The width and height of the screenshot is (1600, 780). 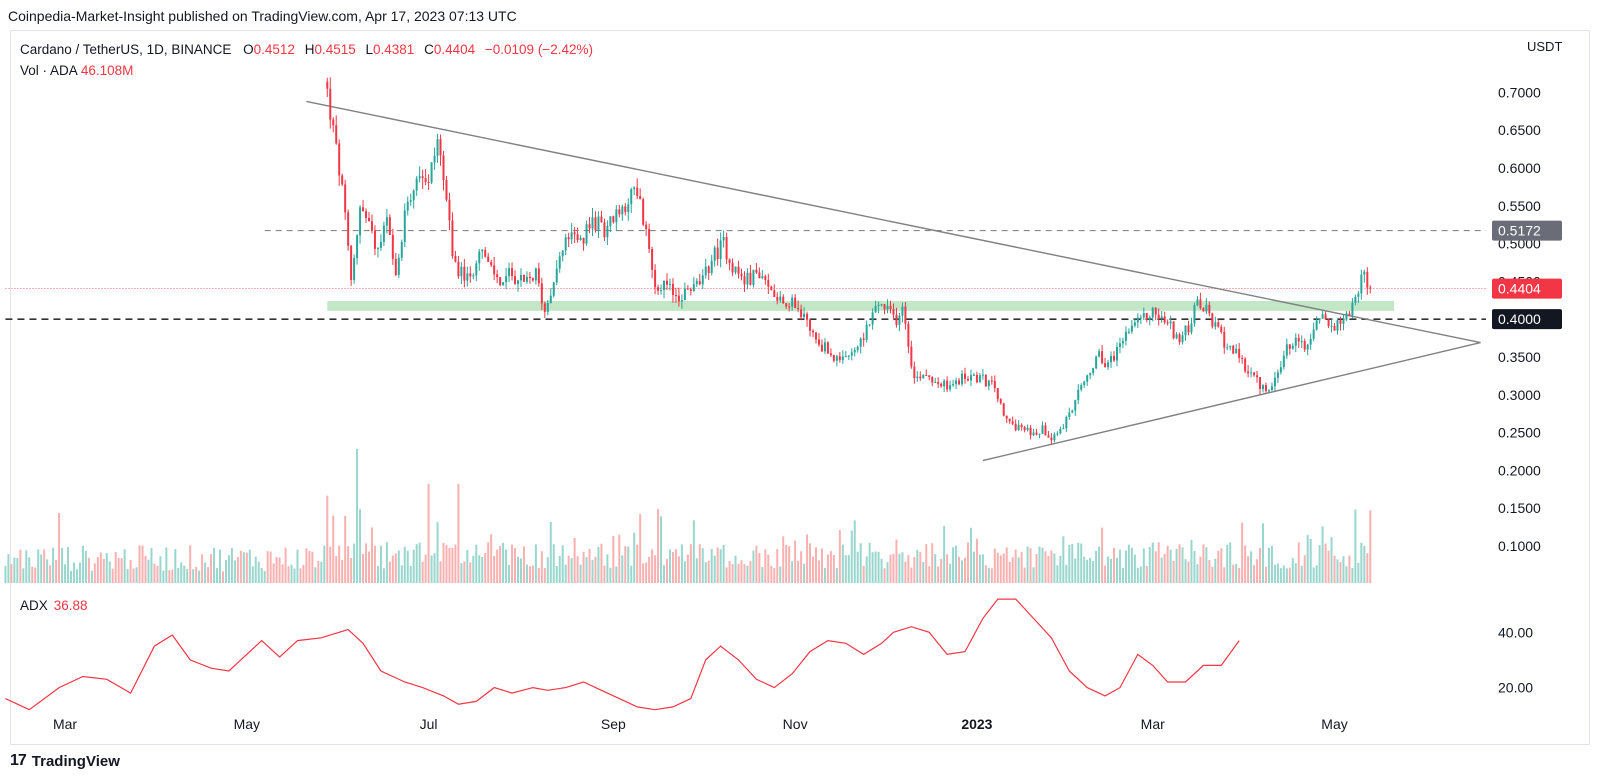 What do you see at coordinates (126, 49) in the screenshot?
I see `symbol-name: Cardano / TetherUS, 1D, BINANCE` at bounding box center [126, 49].